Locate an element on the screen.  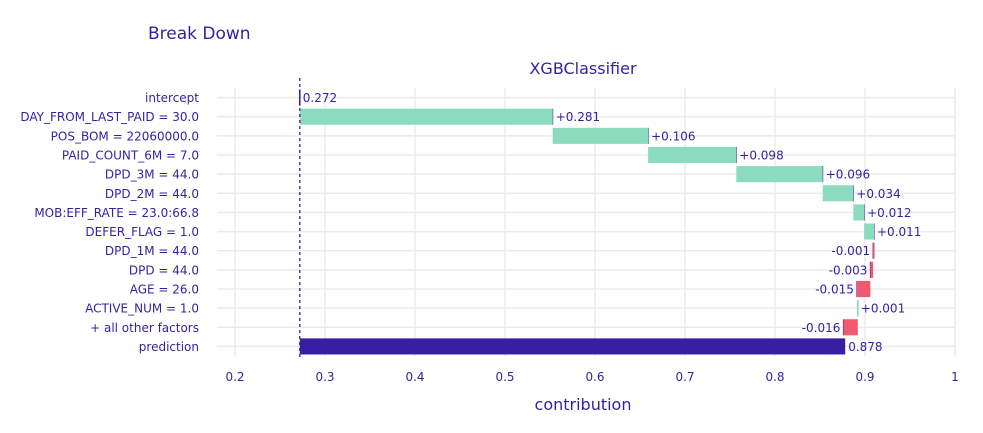
x-tick-label: 0.5 is located at coordinates (504, 377).